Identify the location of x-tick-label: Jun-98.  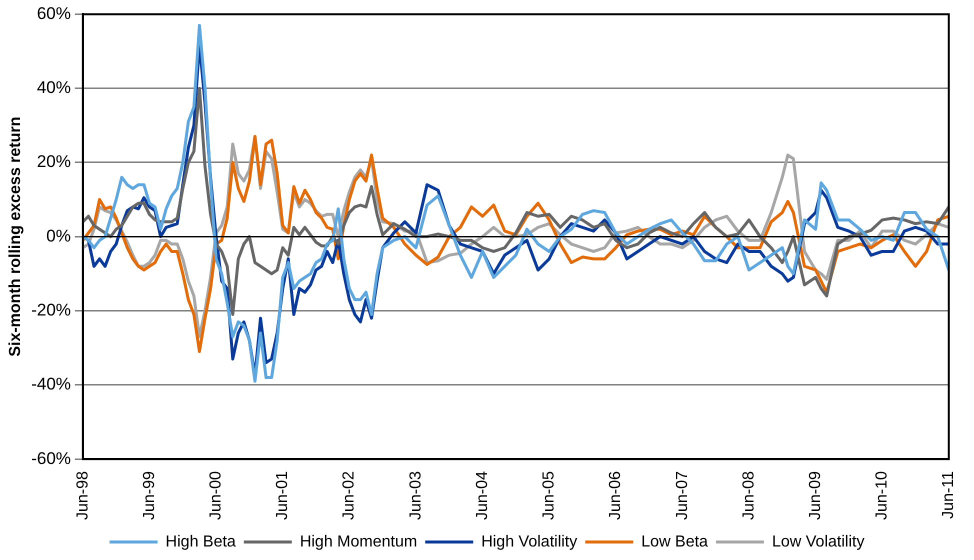
(83, 495).